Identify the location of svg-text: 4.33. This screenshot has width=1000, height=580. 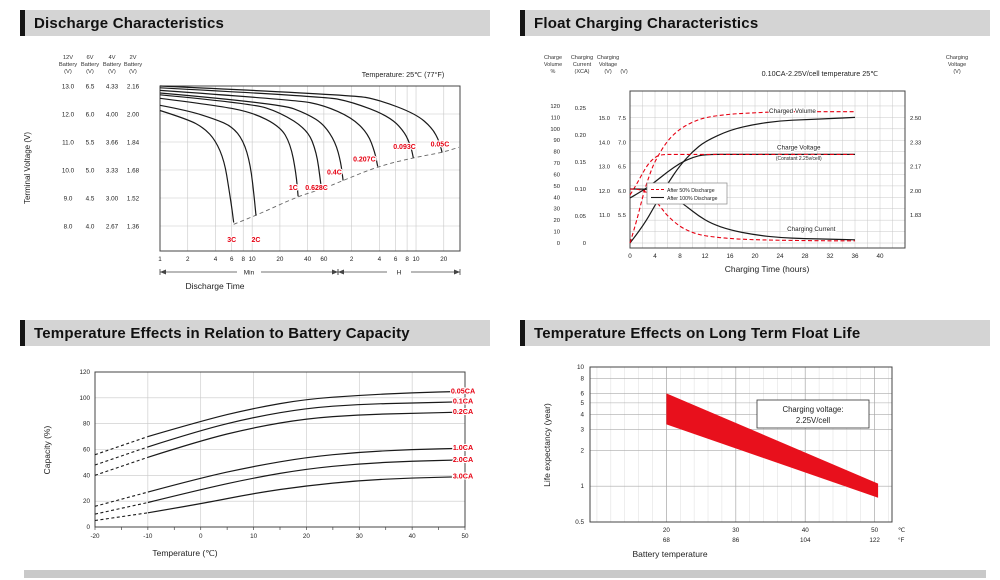
(112, 87).